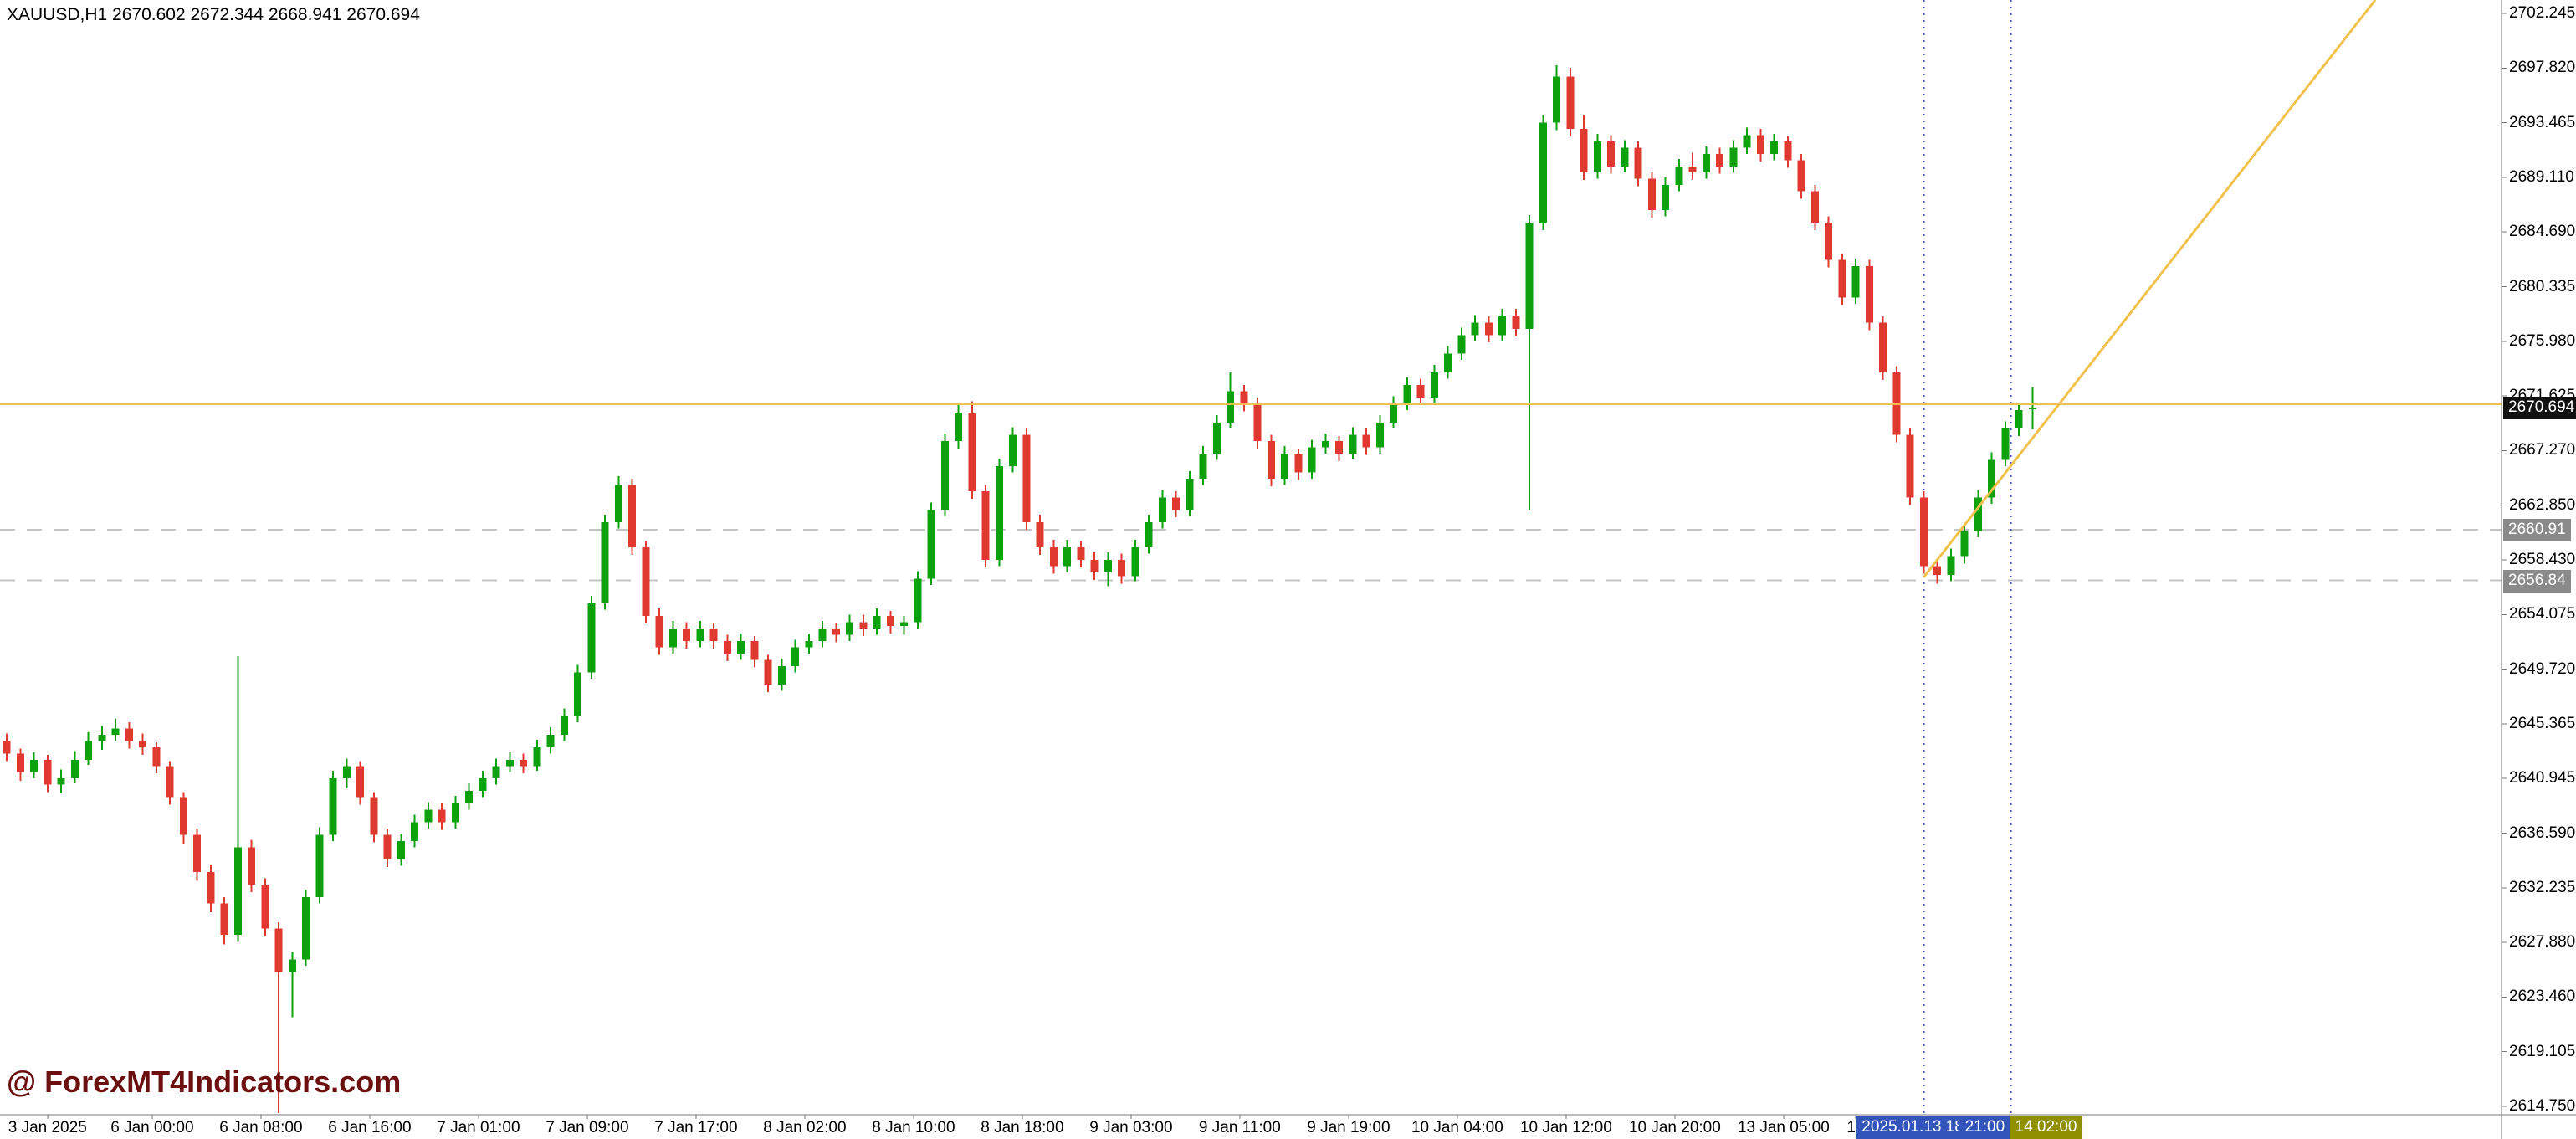 The image size is (2576, 1139). What do you see at coordinates (1457, 1127) in the screenshot?
I see `time-axis-label: 10 Jan 04:00` at bounding box center [1457, 1127].